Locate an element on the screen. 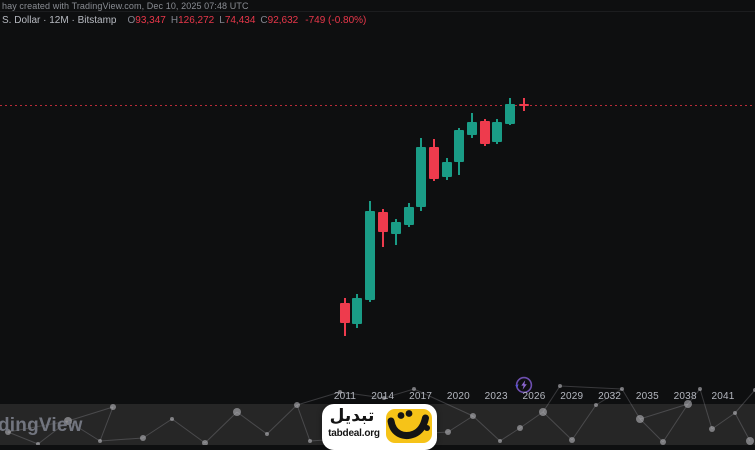  candle-body-2013 is located at coordinates (370, 255).